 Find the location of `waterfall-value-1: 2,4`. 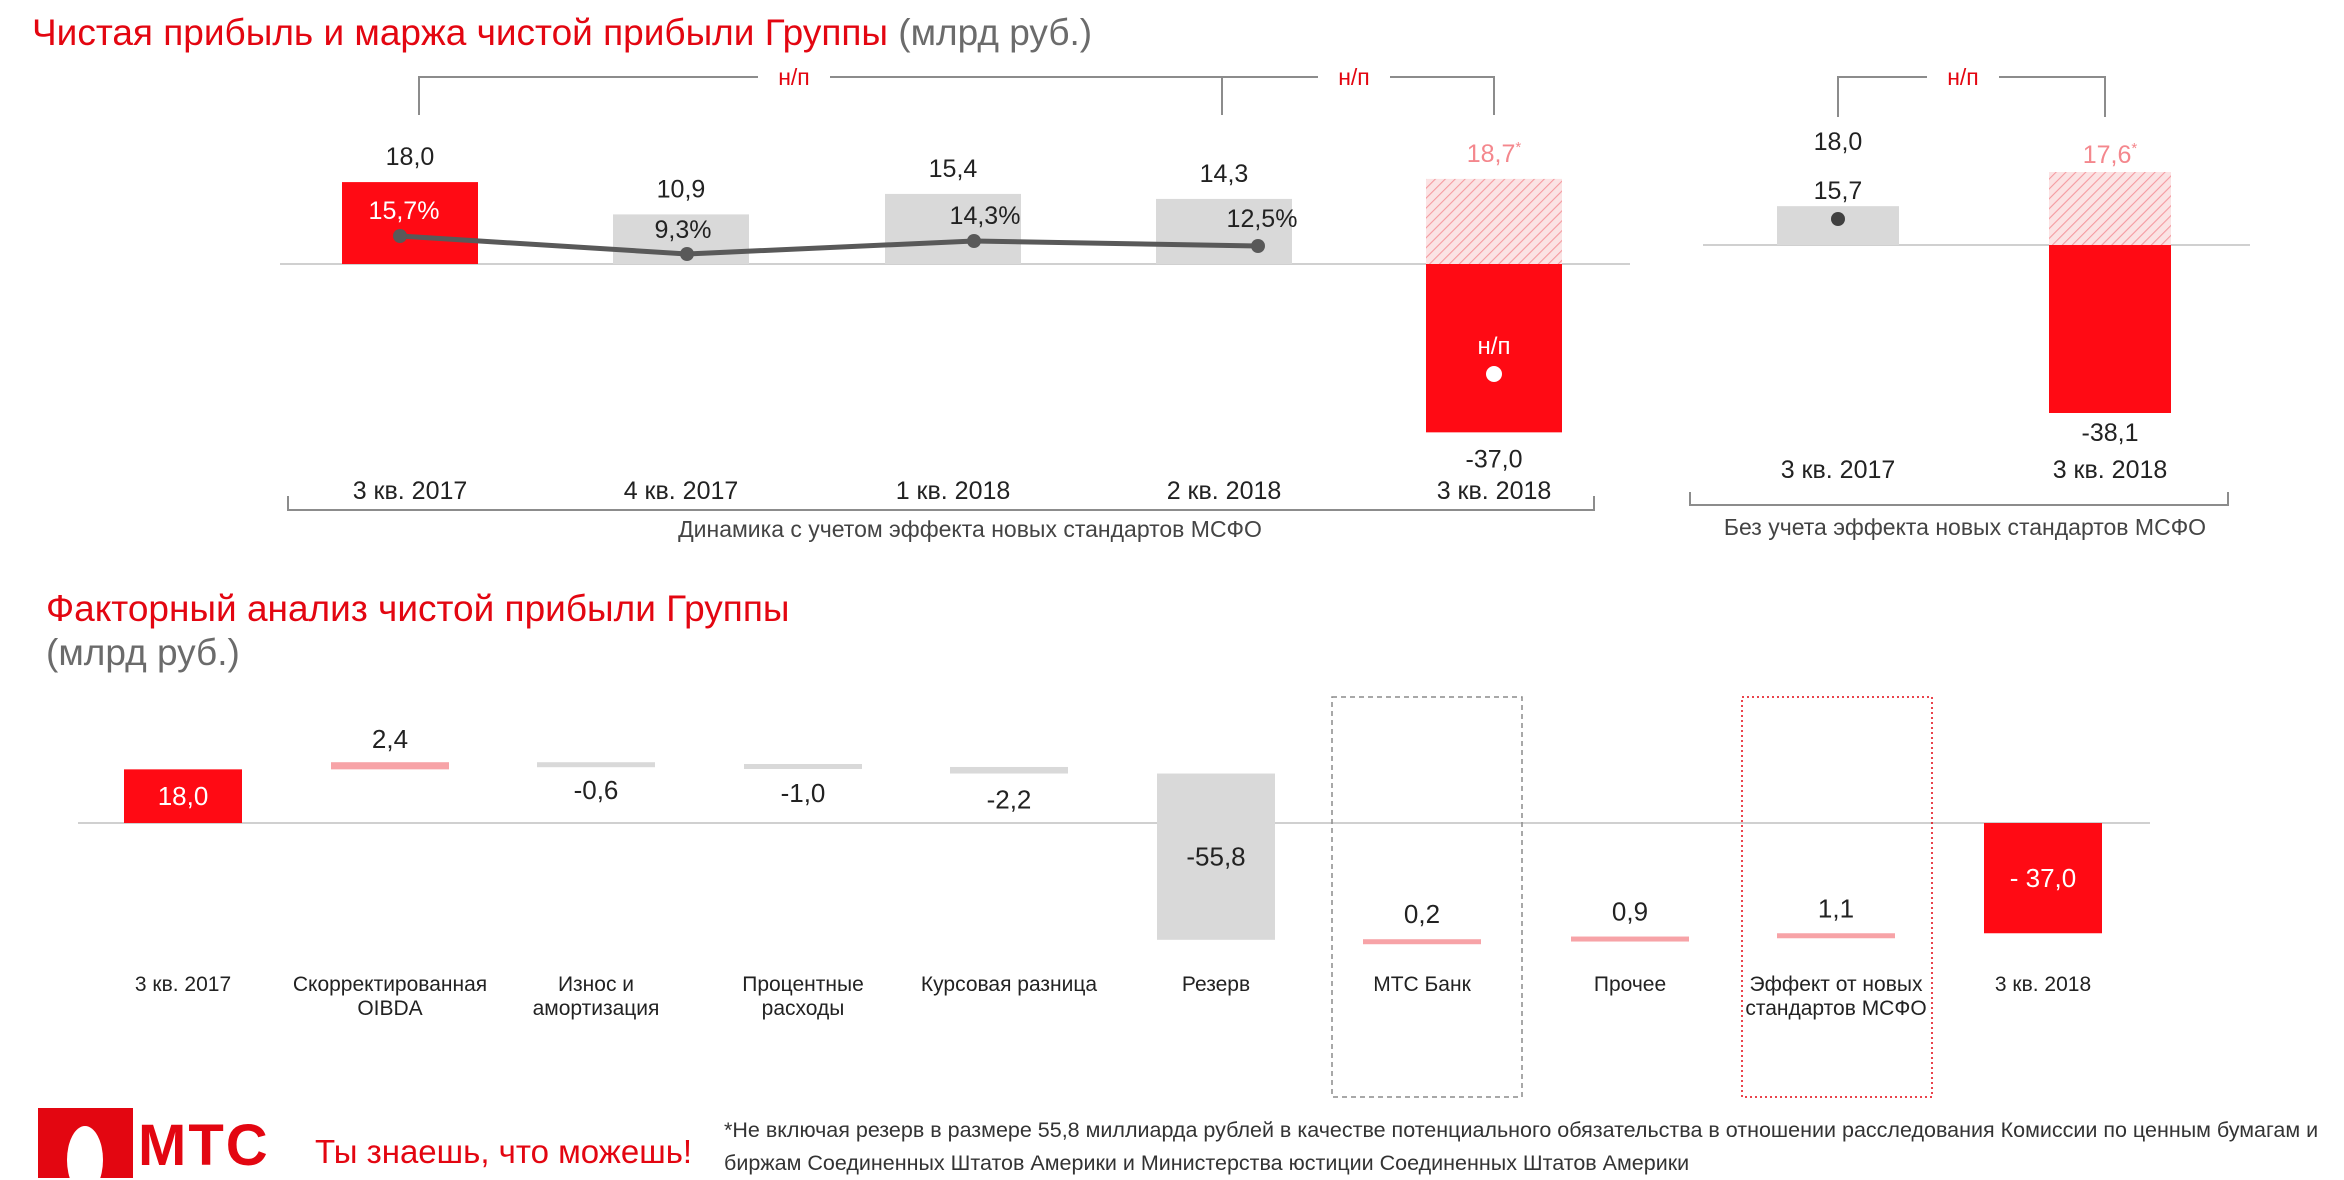

waterfall-value-1: 2,4 is located at coordinates (390, 739).